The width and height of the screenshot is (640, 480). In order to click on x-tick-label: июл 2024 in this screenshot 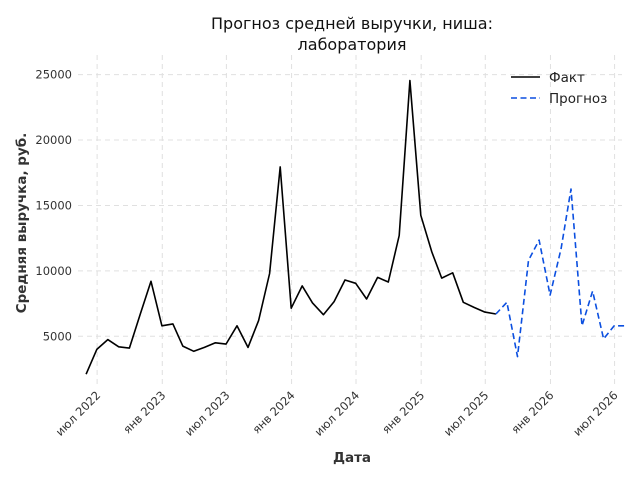, I will do `click(337, 413)`.